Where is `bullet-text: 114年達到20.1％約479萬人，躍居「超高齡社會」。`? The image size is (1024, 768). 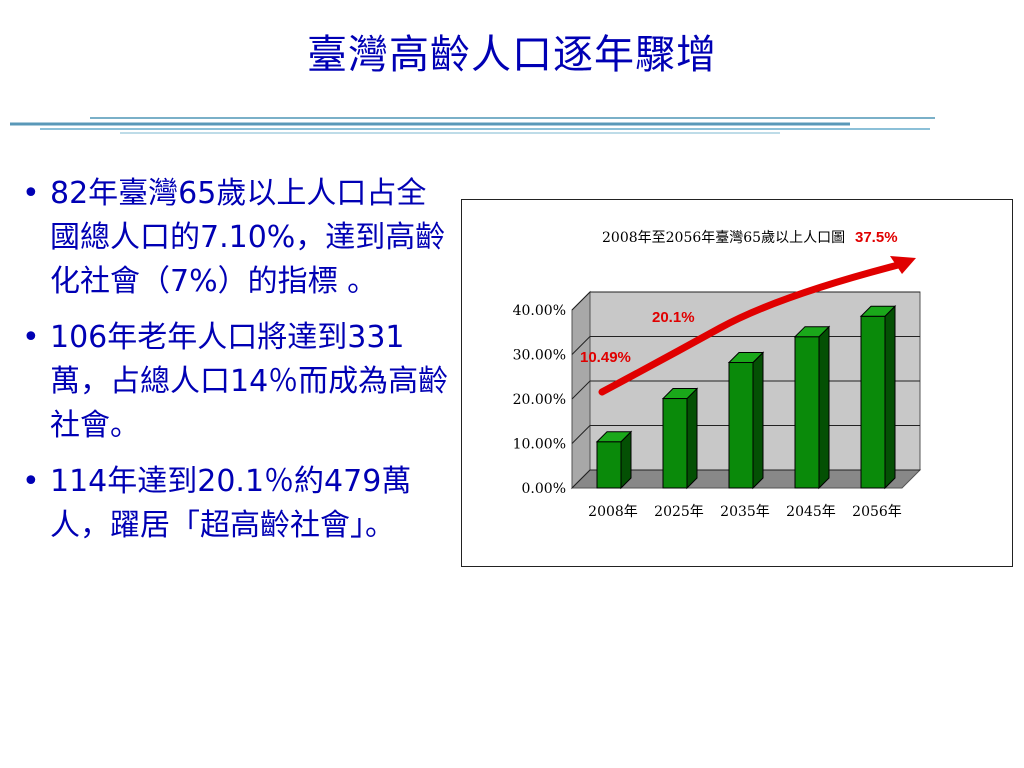 bullet-text: 114年達到20.1％約479萬人，躍居「超高齡社會」。 is located at coordinates (231, 503).